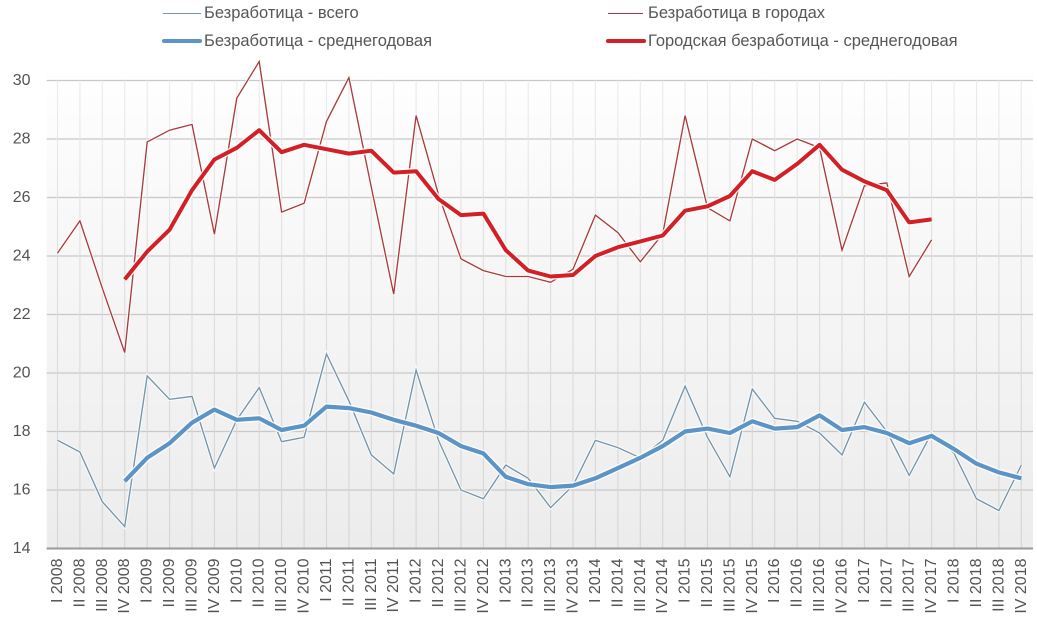 The height and width of the screenshot is (631, 1037). What do you see at coordinates (461, 584) in the screenshot?
I see `svg-text: III 2012` at bounding box center [461, 584].